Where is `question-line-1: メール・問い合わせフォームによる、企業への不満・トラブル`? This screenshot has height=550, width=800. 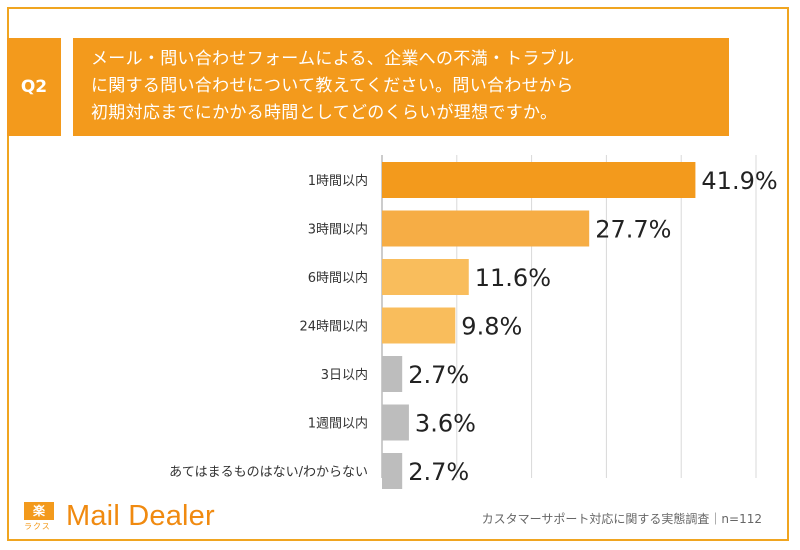 question-line-1: メール・問い合わせフォームによる、企業への不満・トラブル is located at coordinates (333, 59).